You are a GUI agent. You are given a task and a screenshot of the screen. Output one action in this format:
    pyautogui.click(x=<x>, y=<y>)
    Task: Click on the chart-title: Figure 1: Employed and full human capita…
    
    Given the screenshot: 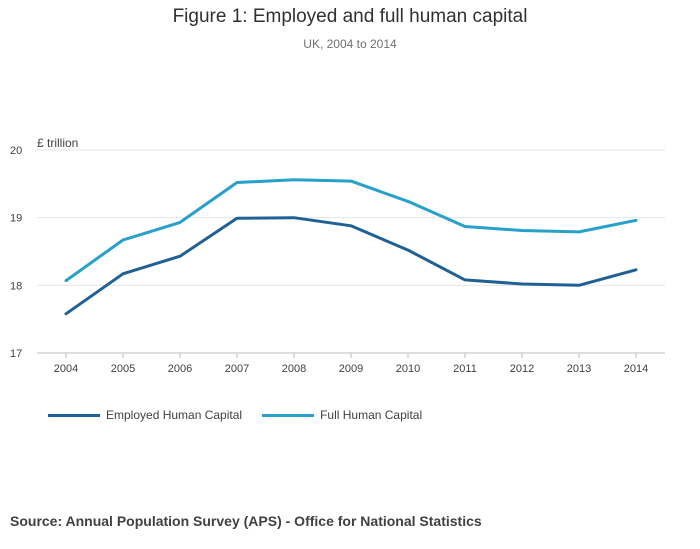 What is the action you would take?
    pyautogui.click(x=350, y=16)
    